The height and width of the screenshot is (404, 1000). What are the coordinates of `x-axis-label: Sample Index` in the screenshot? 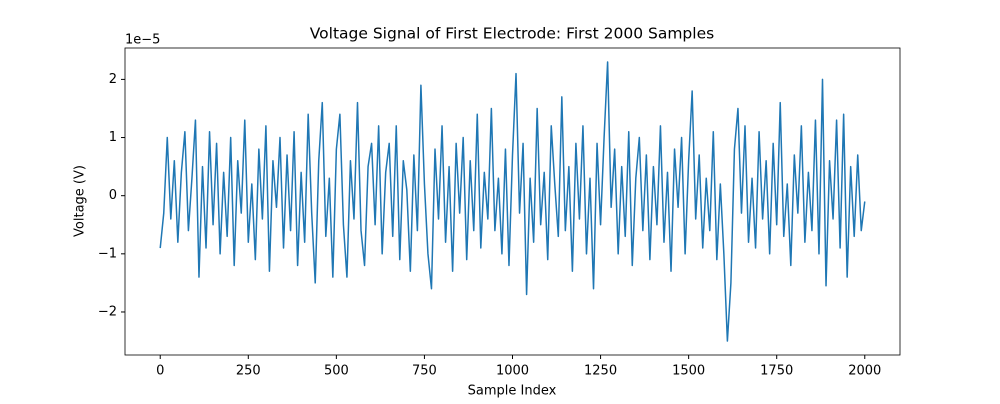 It's located at (512, 391).